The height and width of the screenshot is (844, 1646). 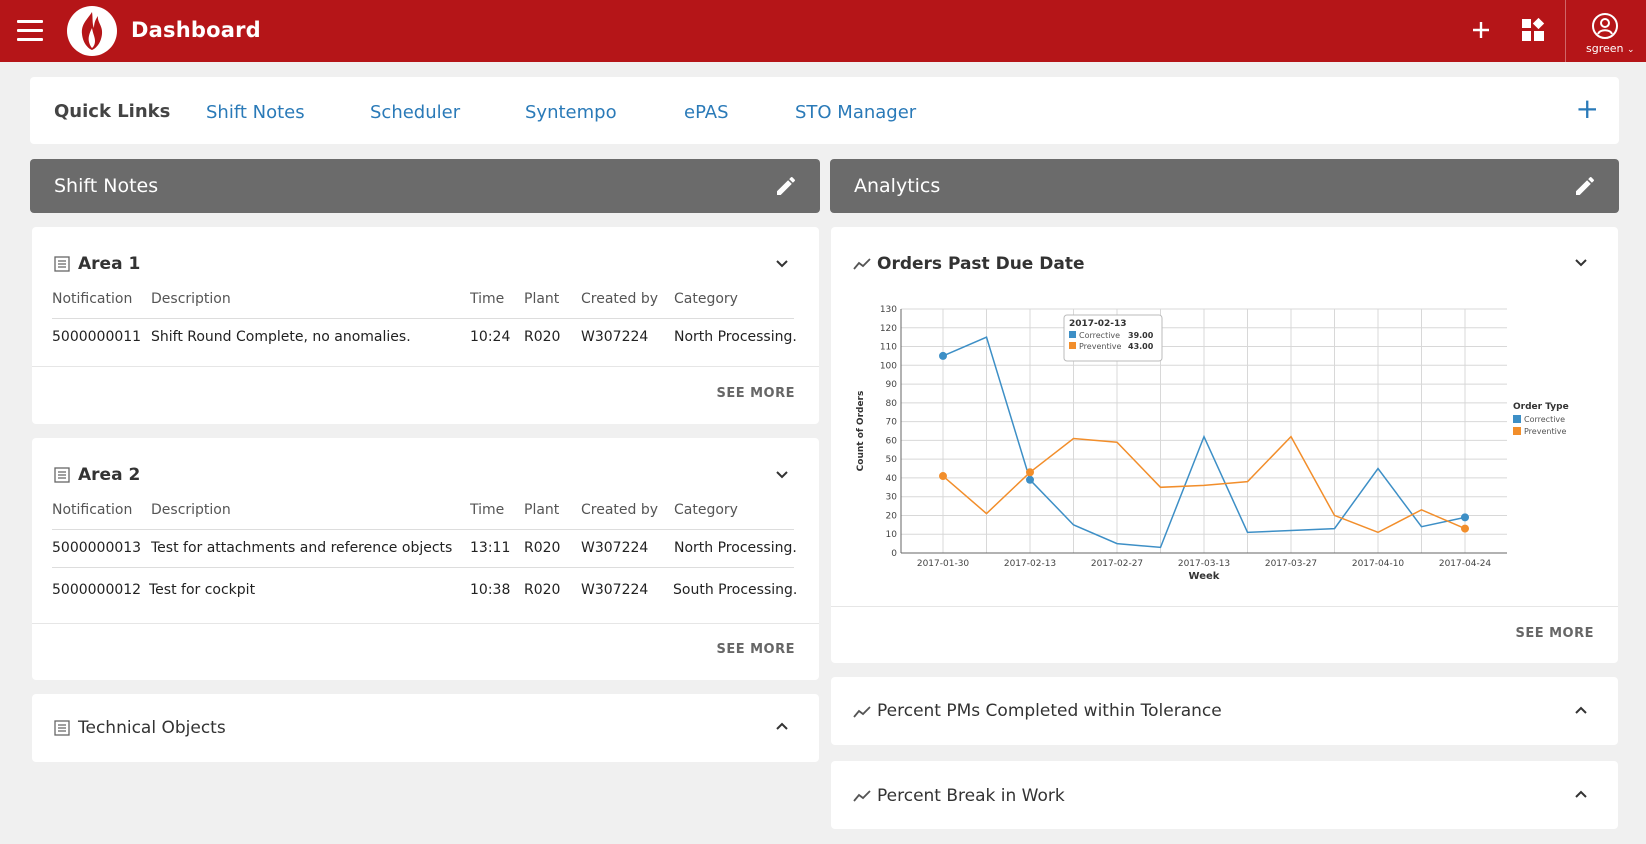 What do you see at coordinates (112, 111) in the screenshot?
I see `quick-links-title: Quick Links` at bounding box center [112, 111].